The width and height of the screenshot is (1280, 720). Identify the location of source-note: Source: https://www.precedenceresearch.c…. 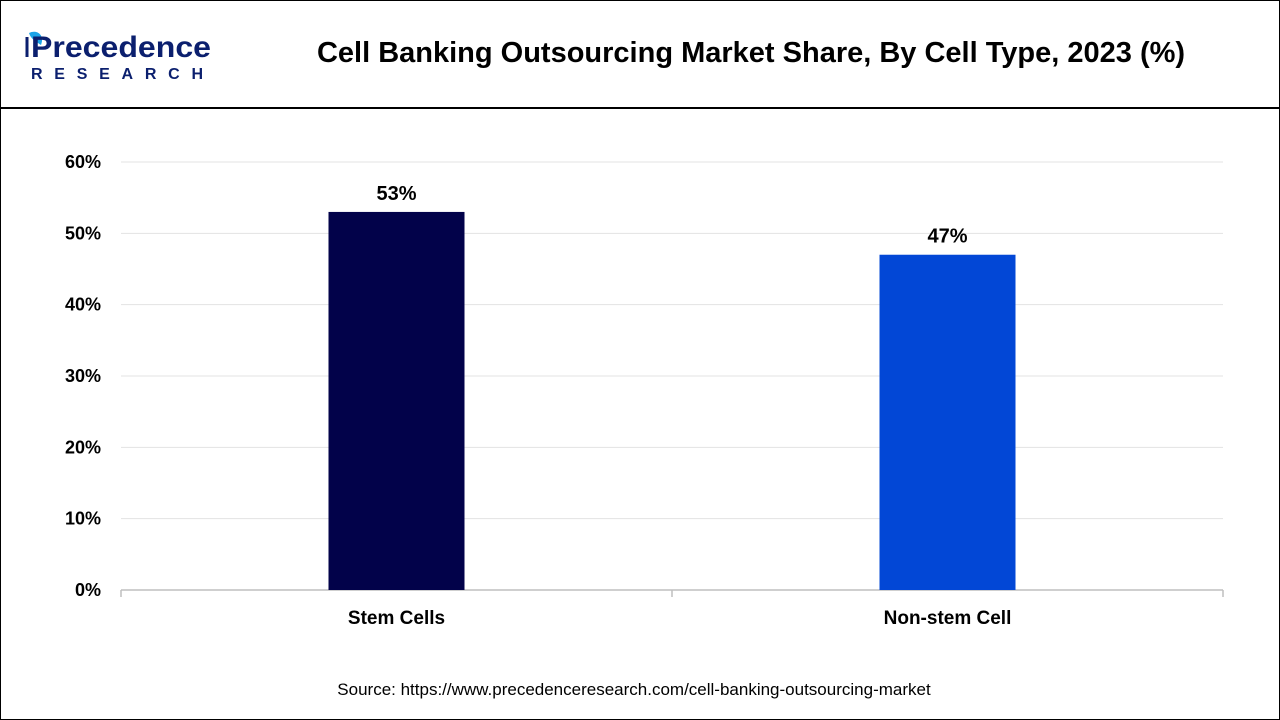
(634, 689).